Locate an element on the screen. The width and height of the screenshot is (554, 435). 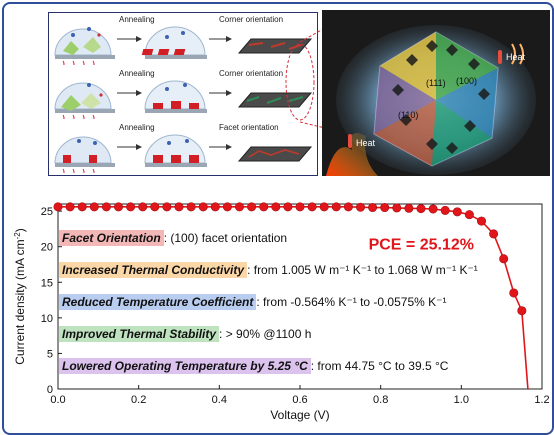
schematic-row-2-step: Annealing is located at coordinates (137, 73).